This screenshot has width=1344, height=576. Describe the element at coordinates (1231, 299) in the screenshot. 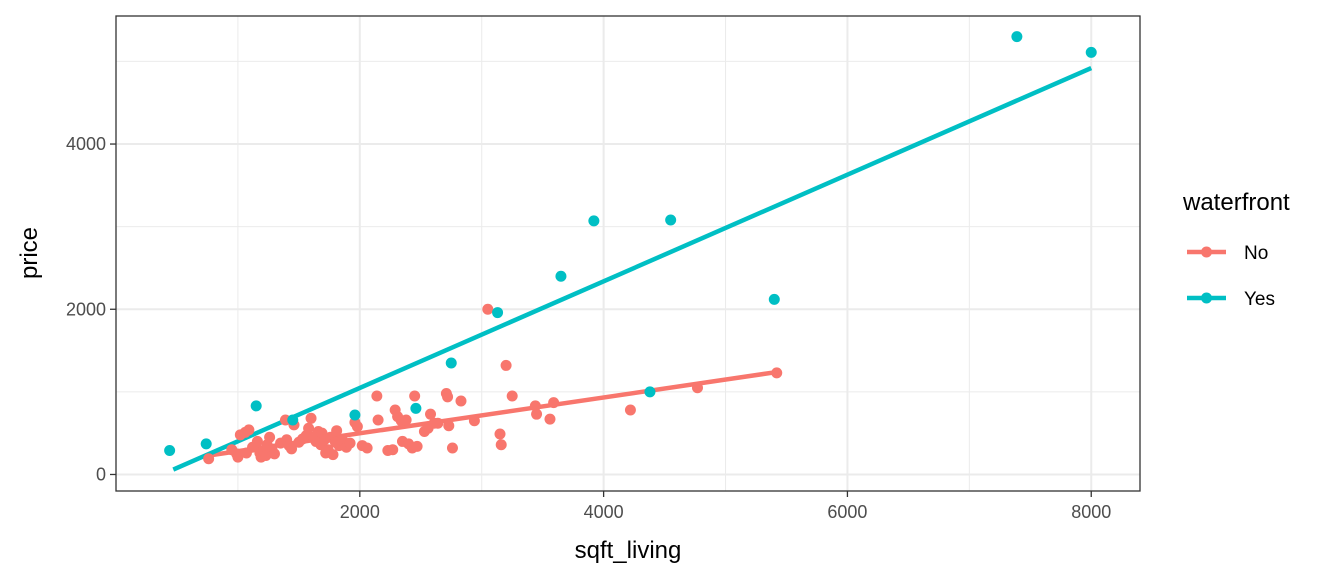

I see `legend-item-yes: Yes` at that location.